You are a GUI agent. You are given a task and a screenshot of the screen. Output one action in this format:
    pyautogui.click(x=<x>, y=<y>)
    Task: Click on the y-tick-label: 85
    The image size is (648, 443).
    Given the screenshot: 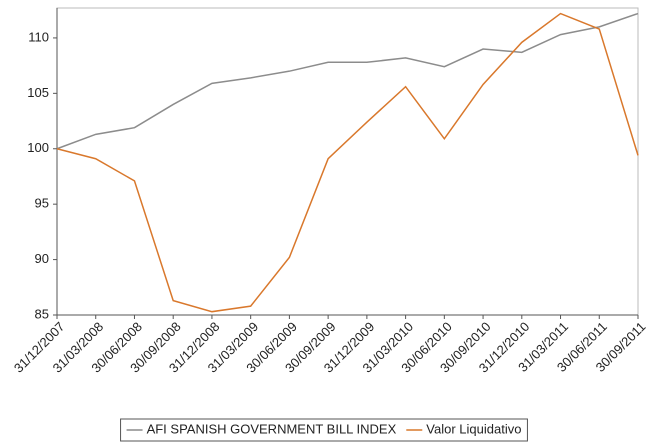 What is the action you would take?
    pyautogui.click(x=42, y=313)
    